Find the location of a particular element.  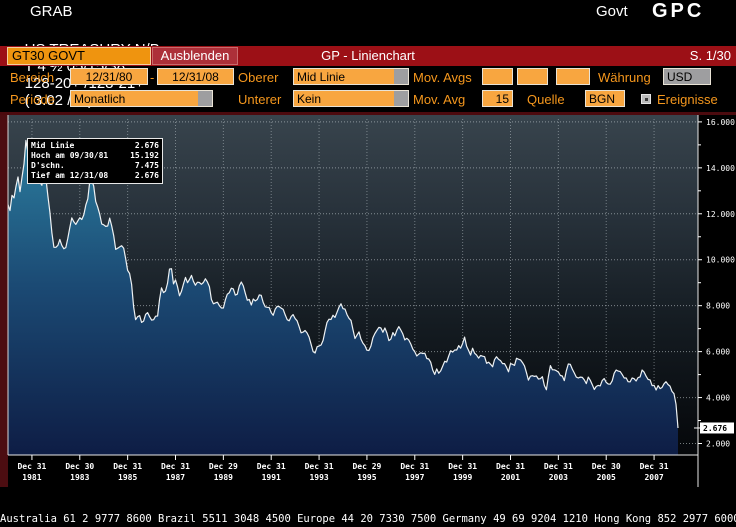

x-axis-label-year: 1997 is located at coordinates (414, 477).